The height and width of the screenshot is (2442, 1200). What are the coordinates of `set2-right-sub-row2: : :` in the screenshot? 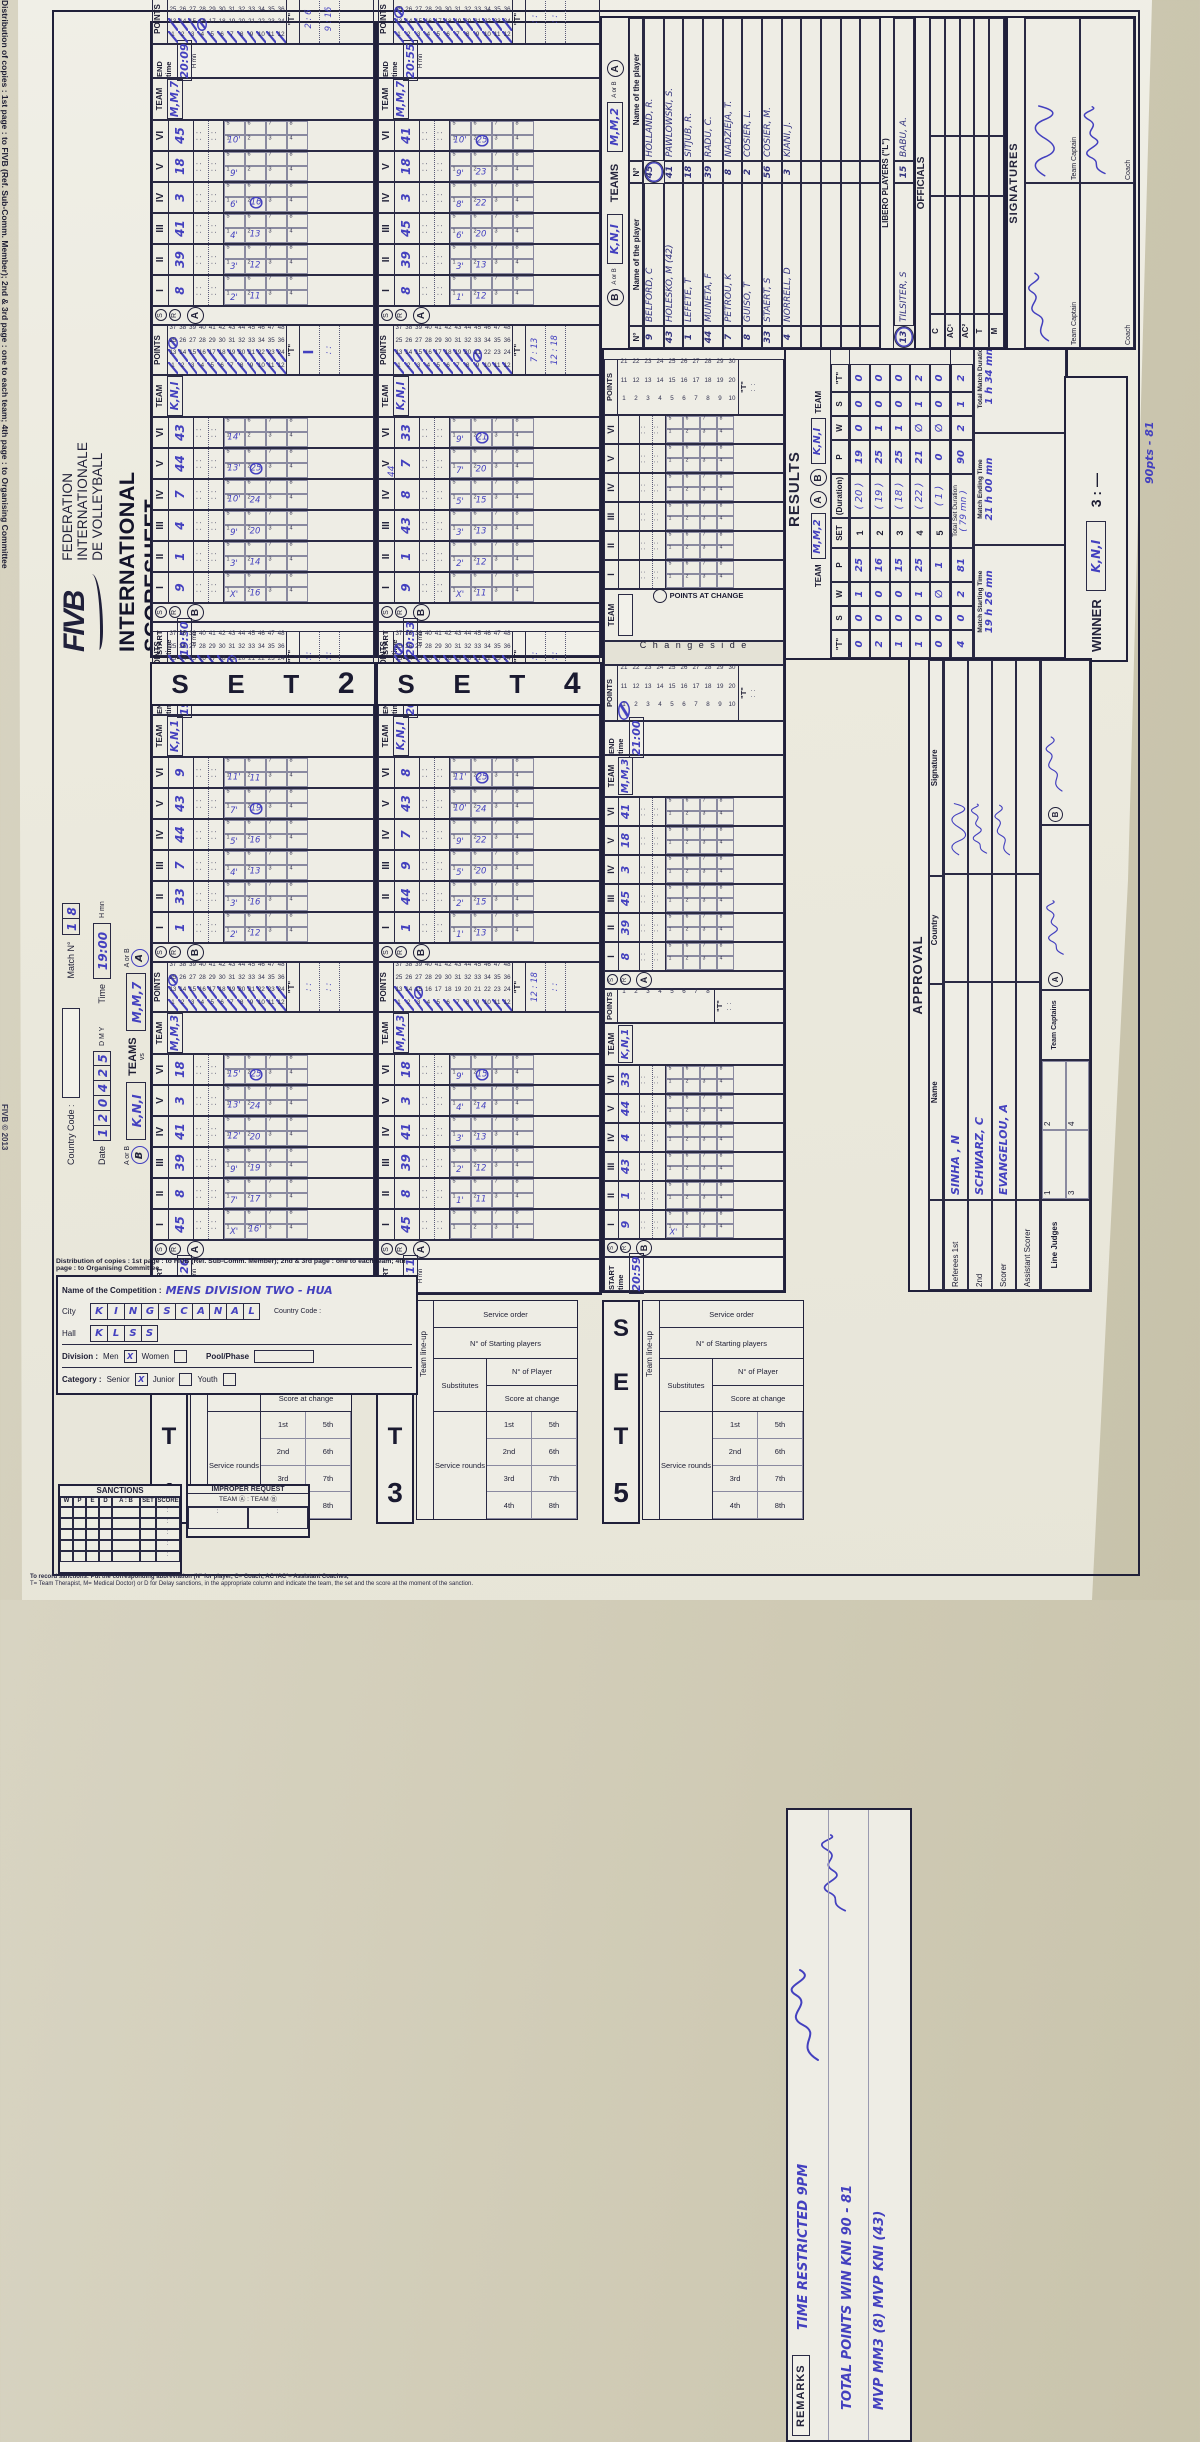 It's located at (216, 197).